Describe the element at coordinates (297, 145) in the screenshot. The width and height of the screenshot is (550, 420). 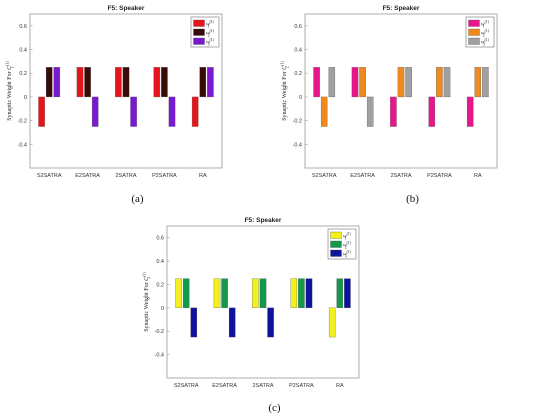
I see `y-tick-label: -0.4` at that location.